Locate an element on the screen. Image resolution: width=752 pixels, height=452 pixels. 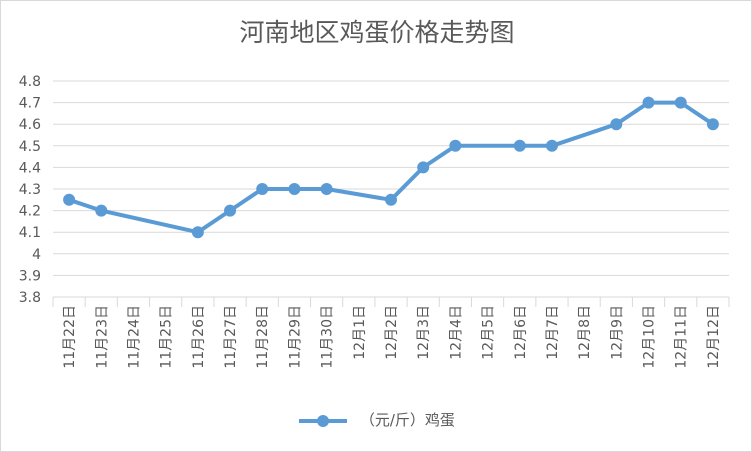
chart-title: 河南地区鸡蛋价格走势图 is located at coordinates (377, 32).